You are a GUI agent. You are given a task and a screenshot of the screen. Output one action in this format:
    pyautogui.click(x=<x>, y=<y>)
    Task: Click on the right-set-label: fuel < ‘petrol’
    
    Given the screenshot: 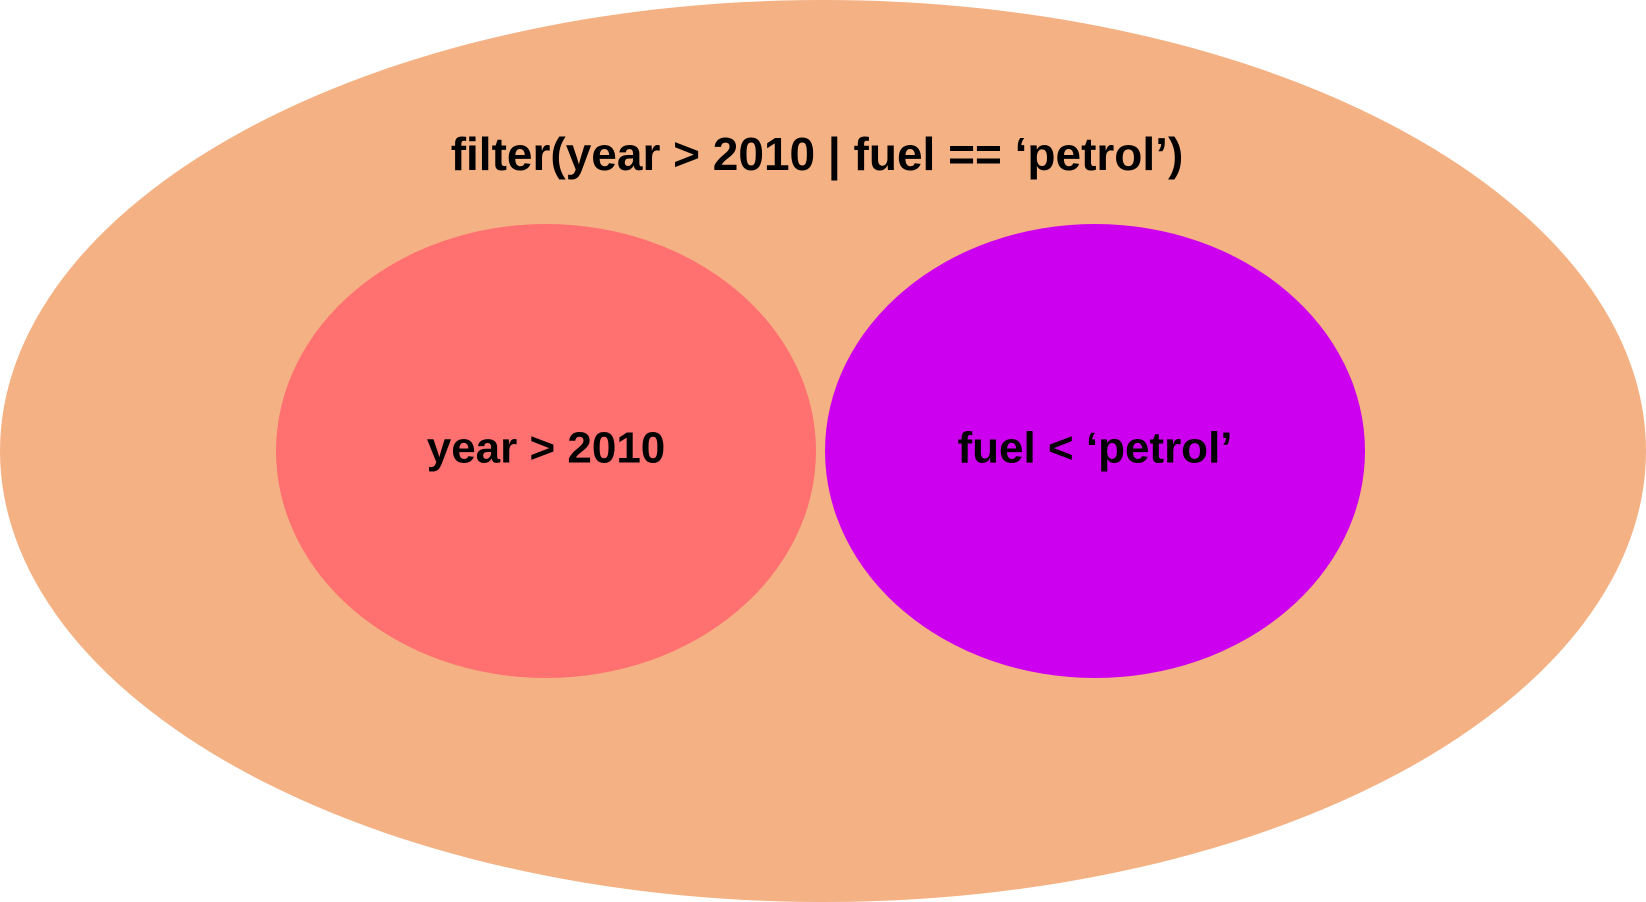 What is the action you would take?
    pyautogui.click(x=1094, y=448)
    